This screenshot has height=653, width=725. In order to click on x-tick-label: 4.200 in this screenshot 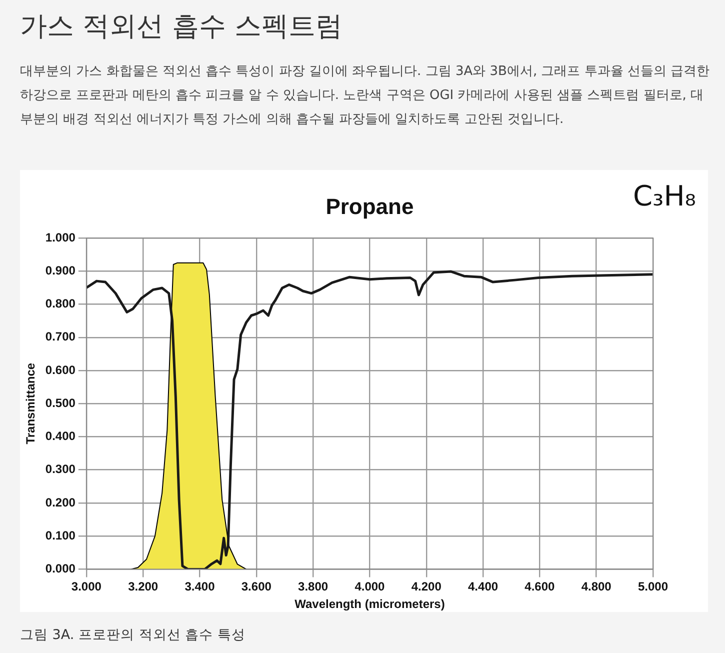, I will do `click(426, 587)`.